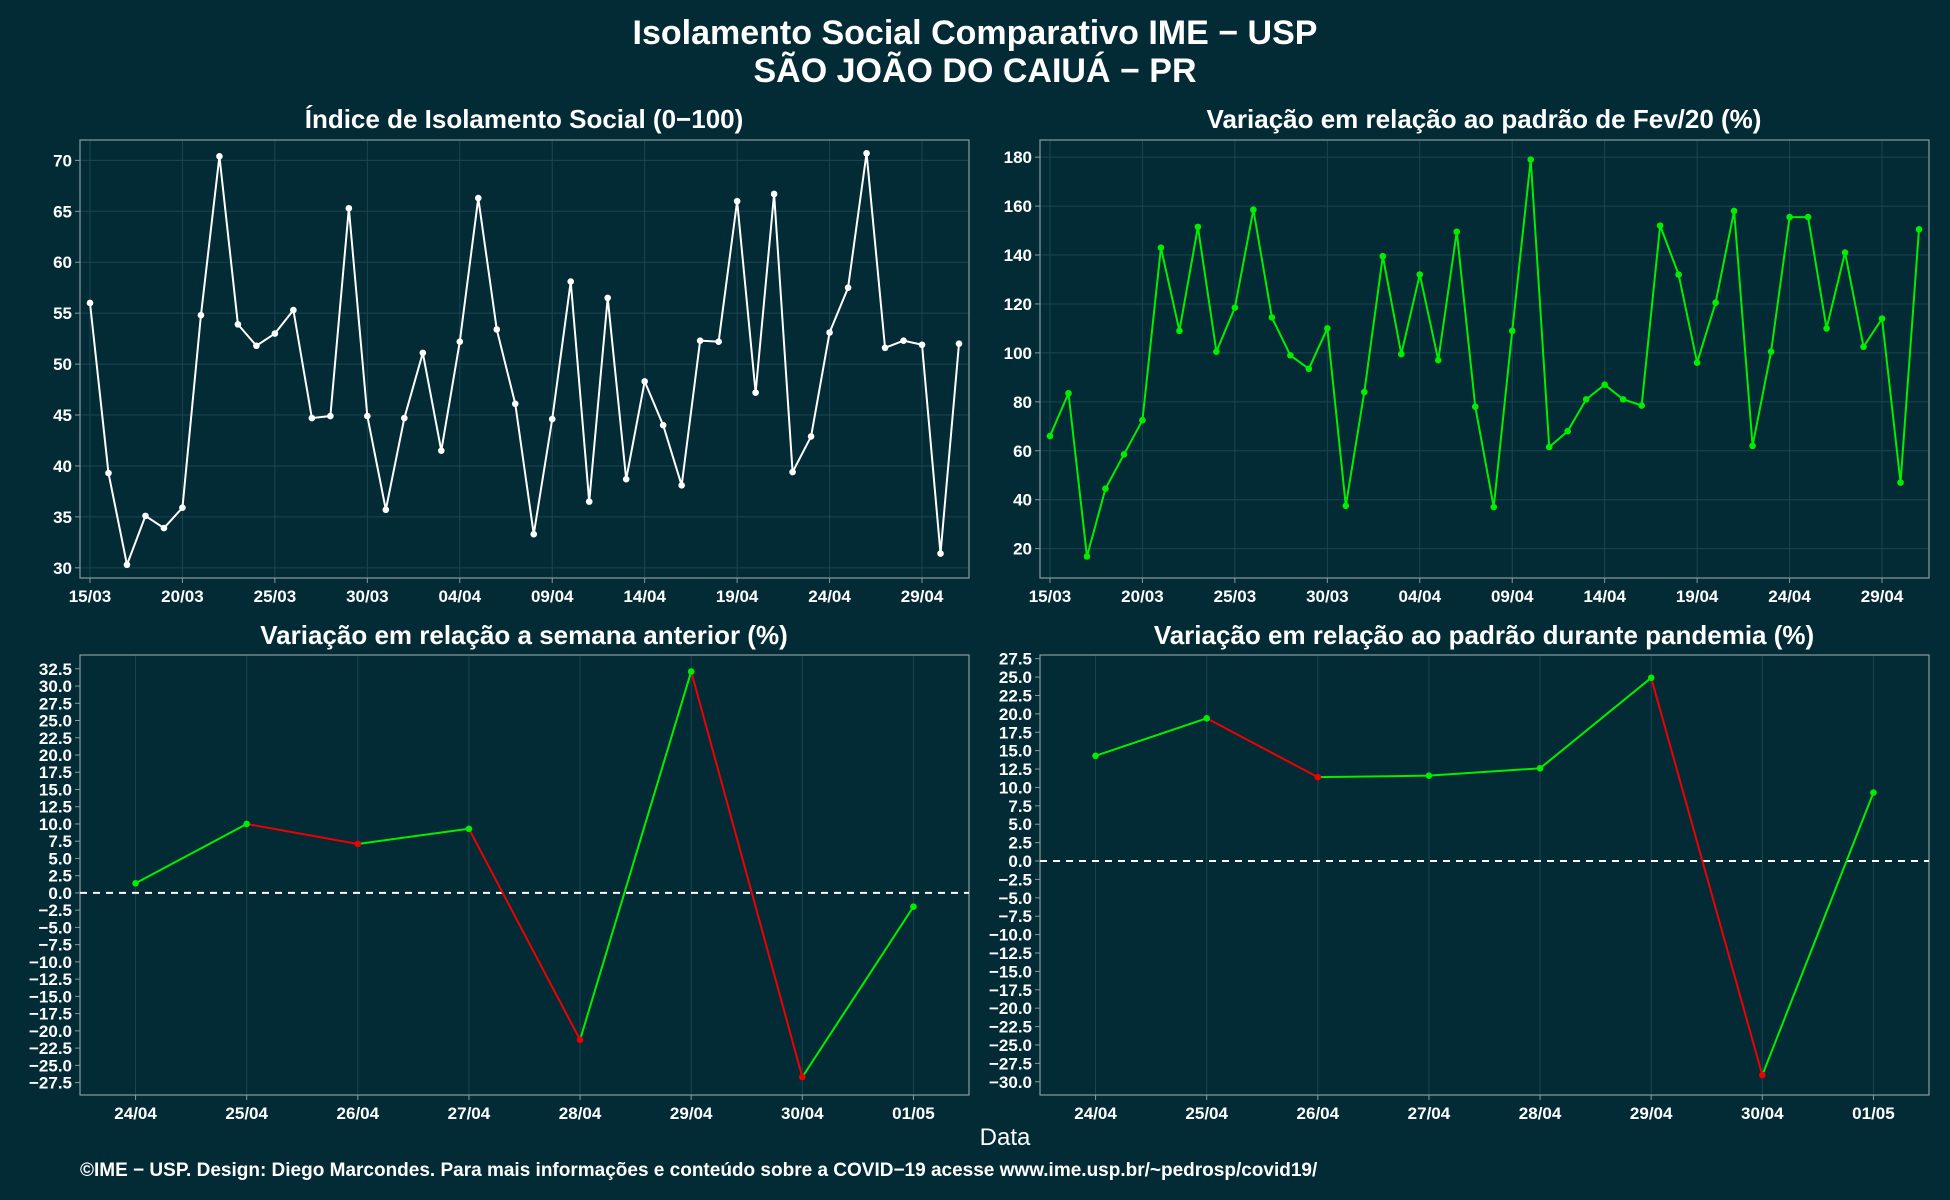  Describe the element at coordinates (55, 669) in the screenshot. I see `y-tick-label: 32.5` at that location.